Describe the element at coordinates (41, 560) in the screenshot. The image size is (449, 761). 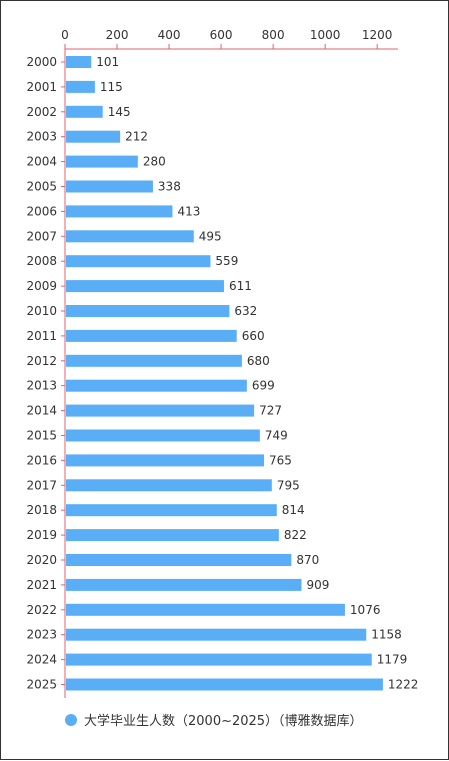
I see `y-tick-label: 2020` at that location.